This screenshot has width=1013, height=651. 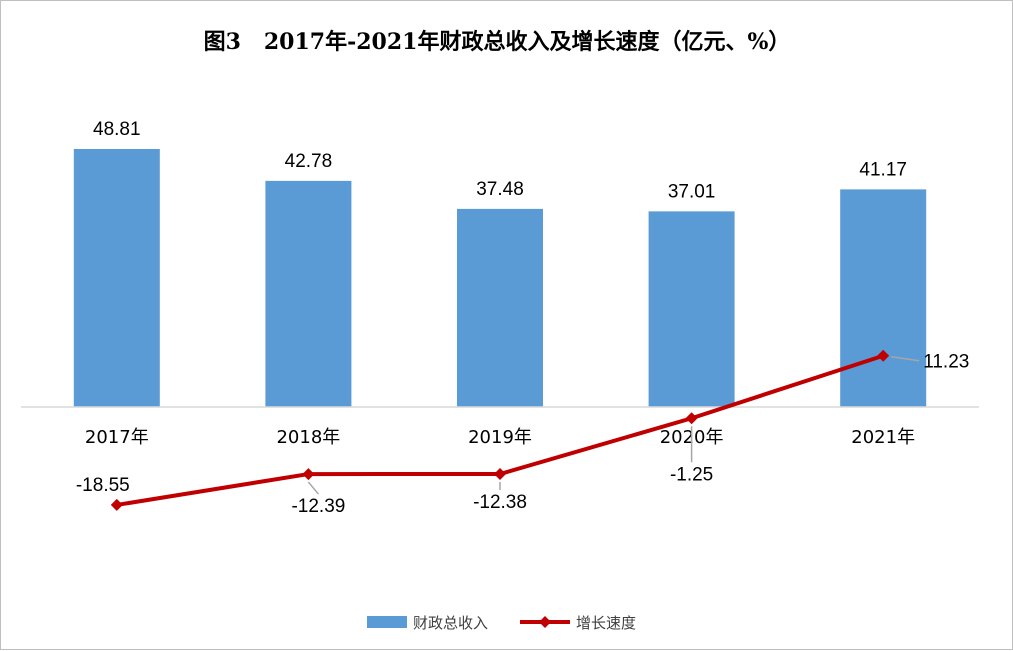 I want to click on bar-data-label: 37.01, so click(x=692, y=191).